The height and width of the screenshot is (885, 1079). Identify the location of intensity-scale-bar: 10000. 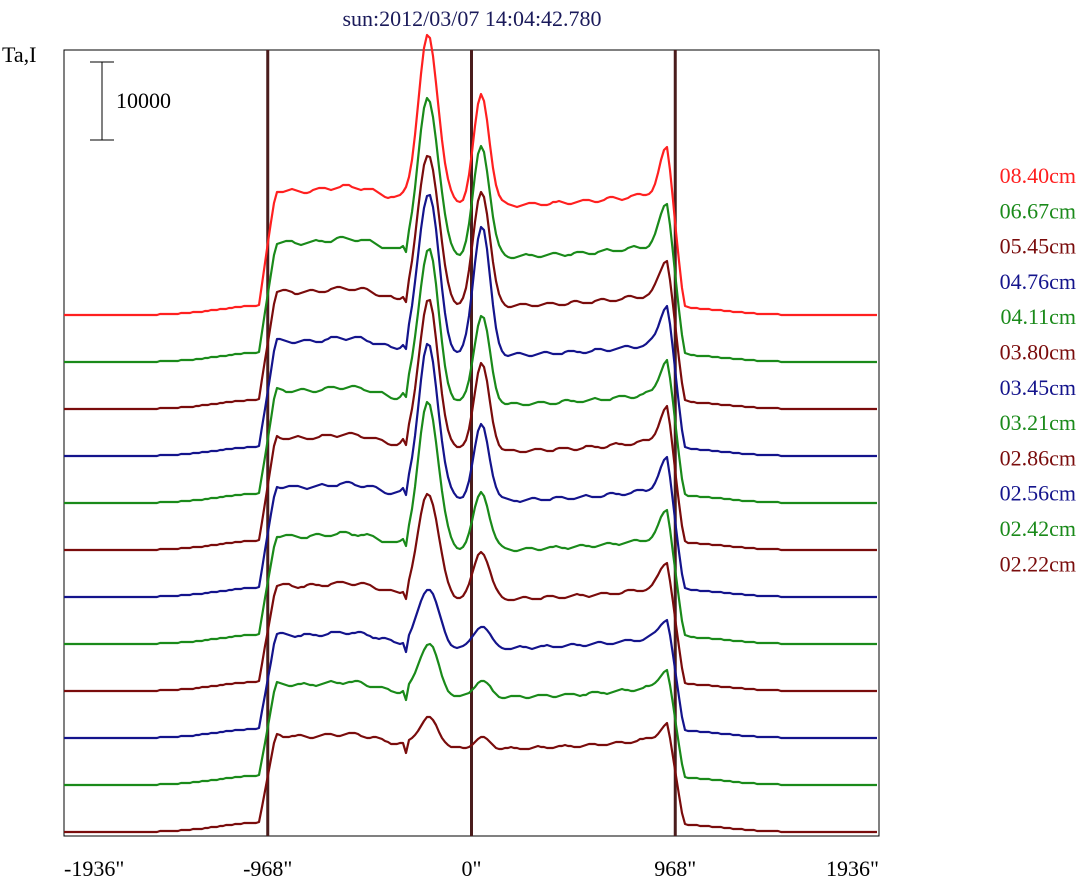
(130, 101).